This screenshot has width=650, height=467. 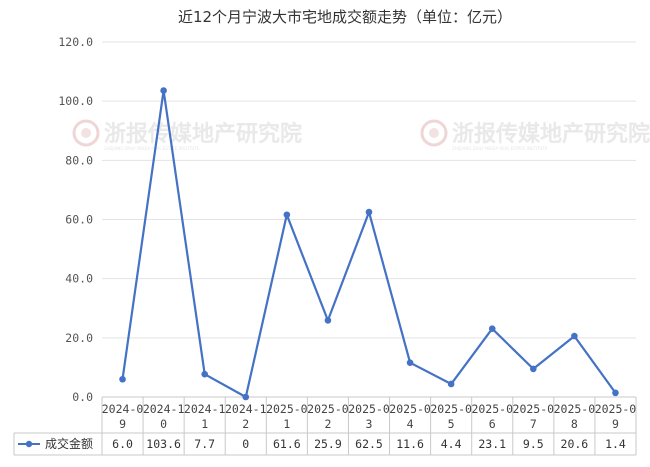 I want to click on x-tick-label: 7, so click(x=533, y=424).